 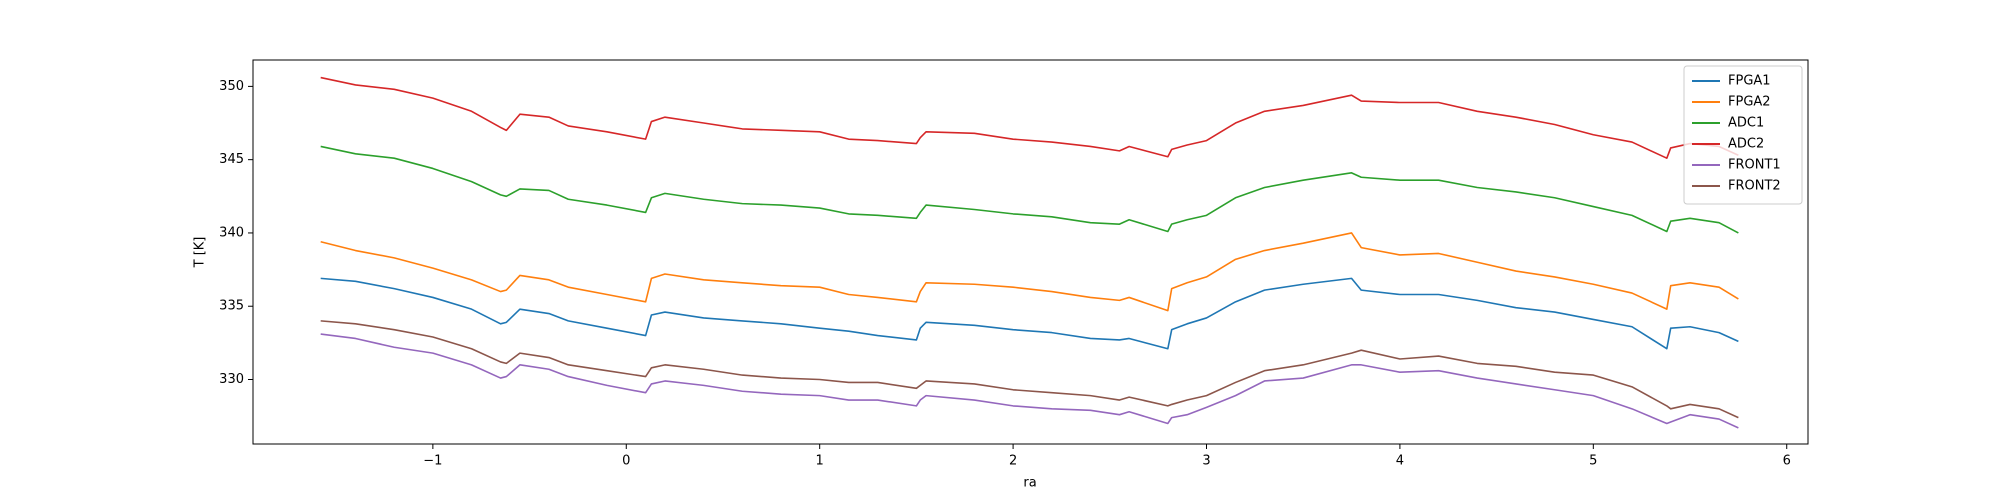 What do you see at coordinates (820, 461) in the screenshot?
I see `x-tick-label: 1` at bounding box center [820, 461].